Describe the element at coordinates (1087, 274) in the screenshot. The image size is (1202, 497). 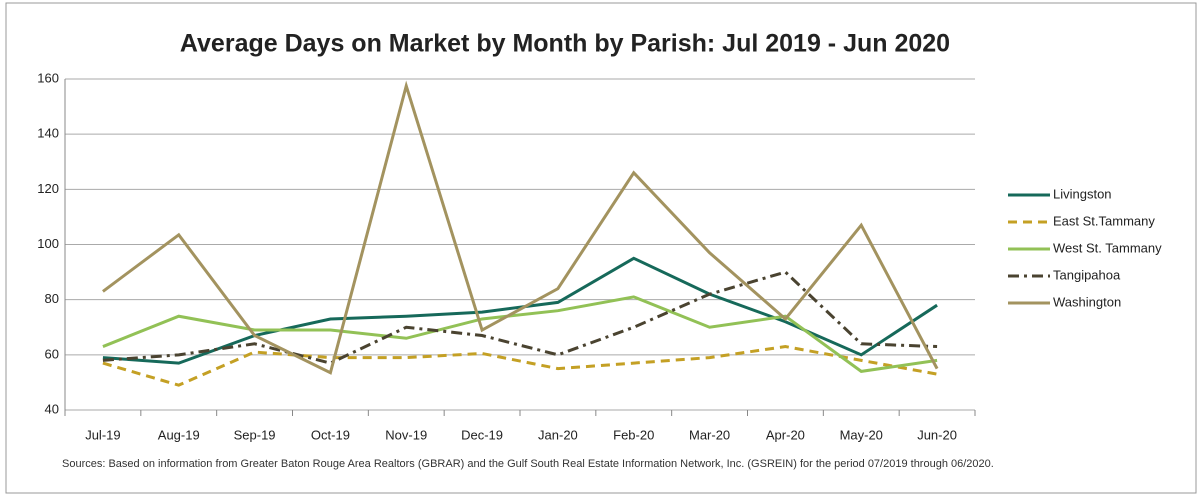
I see `legend-label: Tangipahoa` at that location.